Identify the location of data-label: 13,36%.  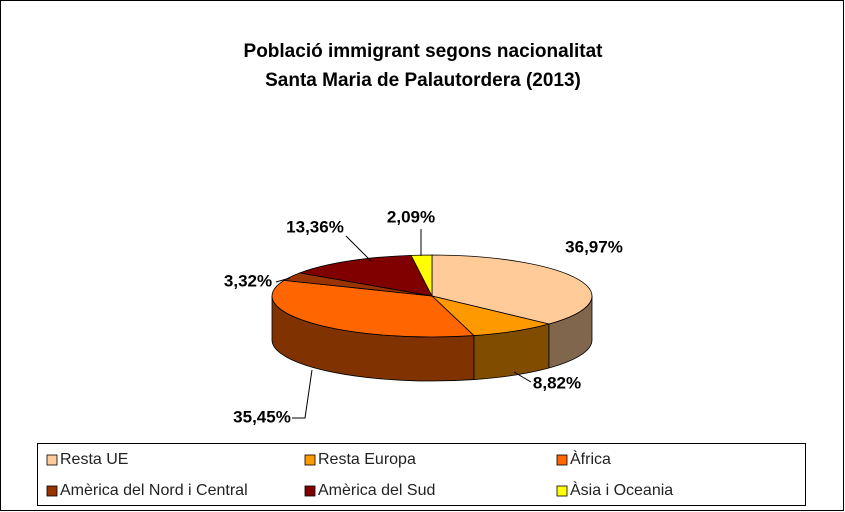
(315, 226).